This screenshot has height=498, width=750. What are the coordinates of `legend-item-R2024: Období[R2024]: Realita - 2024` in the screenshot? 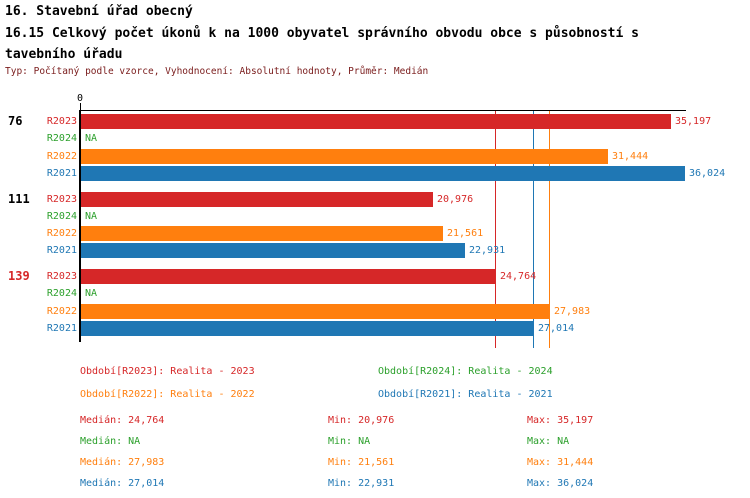 It's located at (465, 371).